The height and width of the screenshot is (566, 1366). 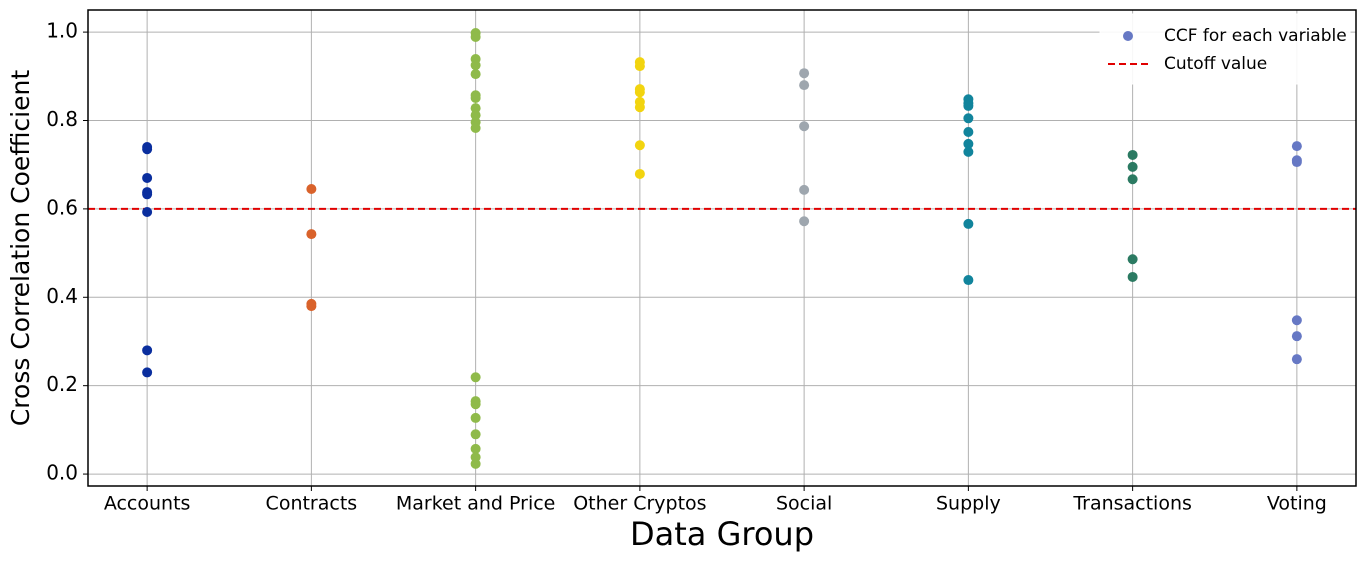 What do you see at coordinates (62, 296) in the screenshot?
I see `y-tick-label: 0.4` at bounding box center [62, 296].